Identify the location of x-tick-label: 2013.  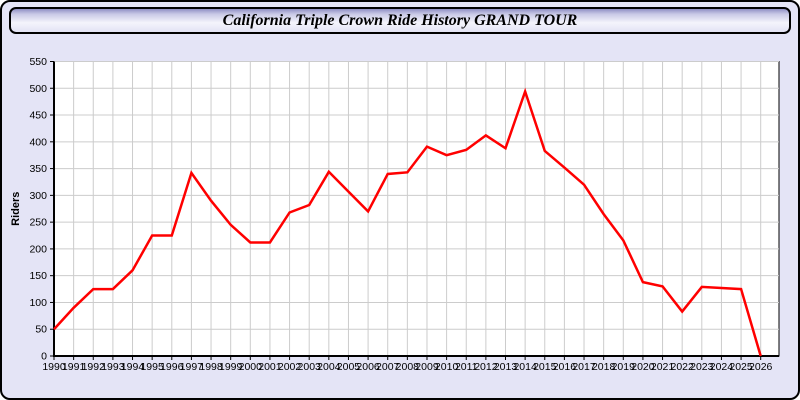
(506, 367).